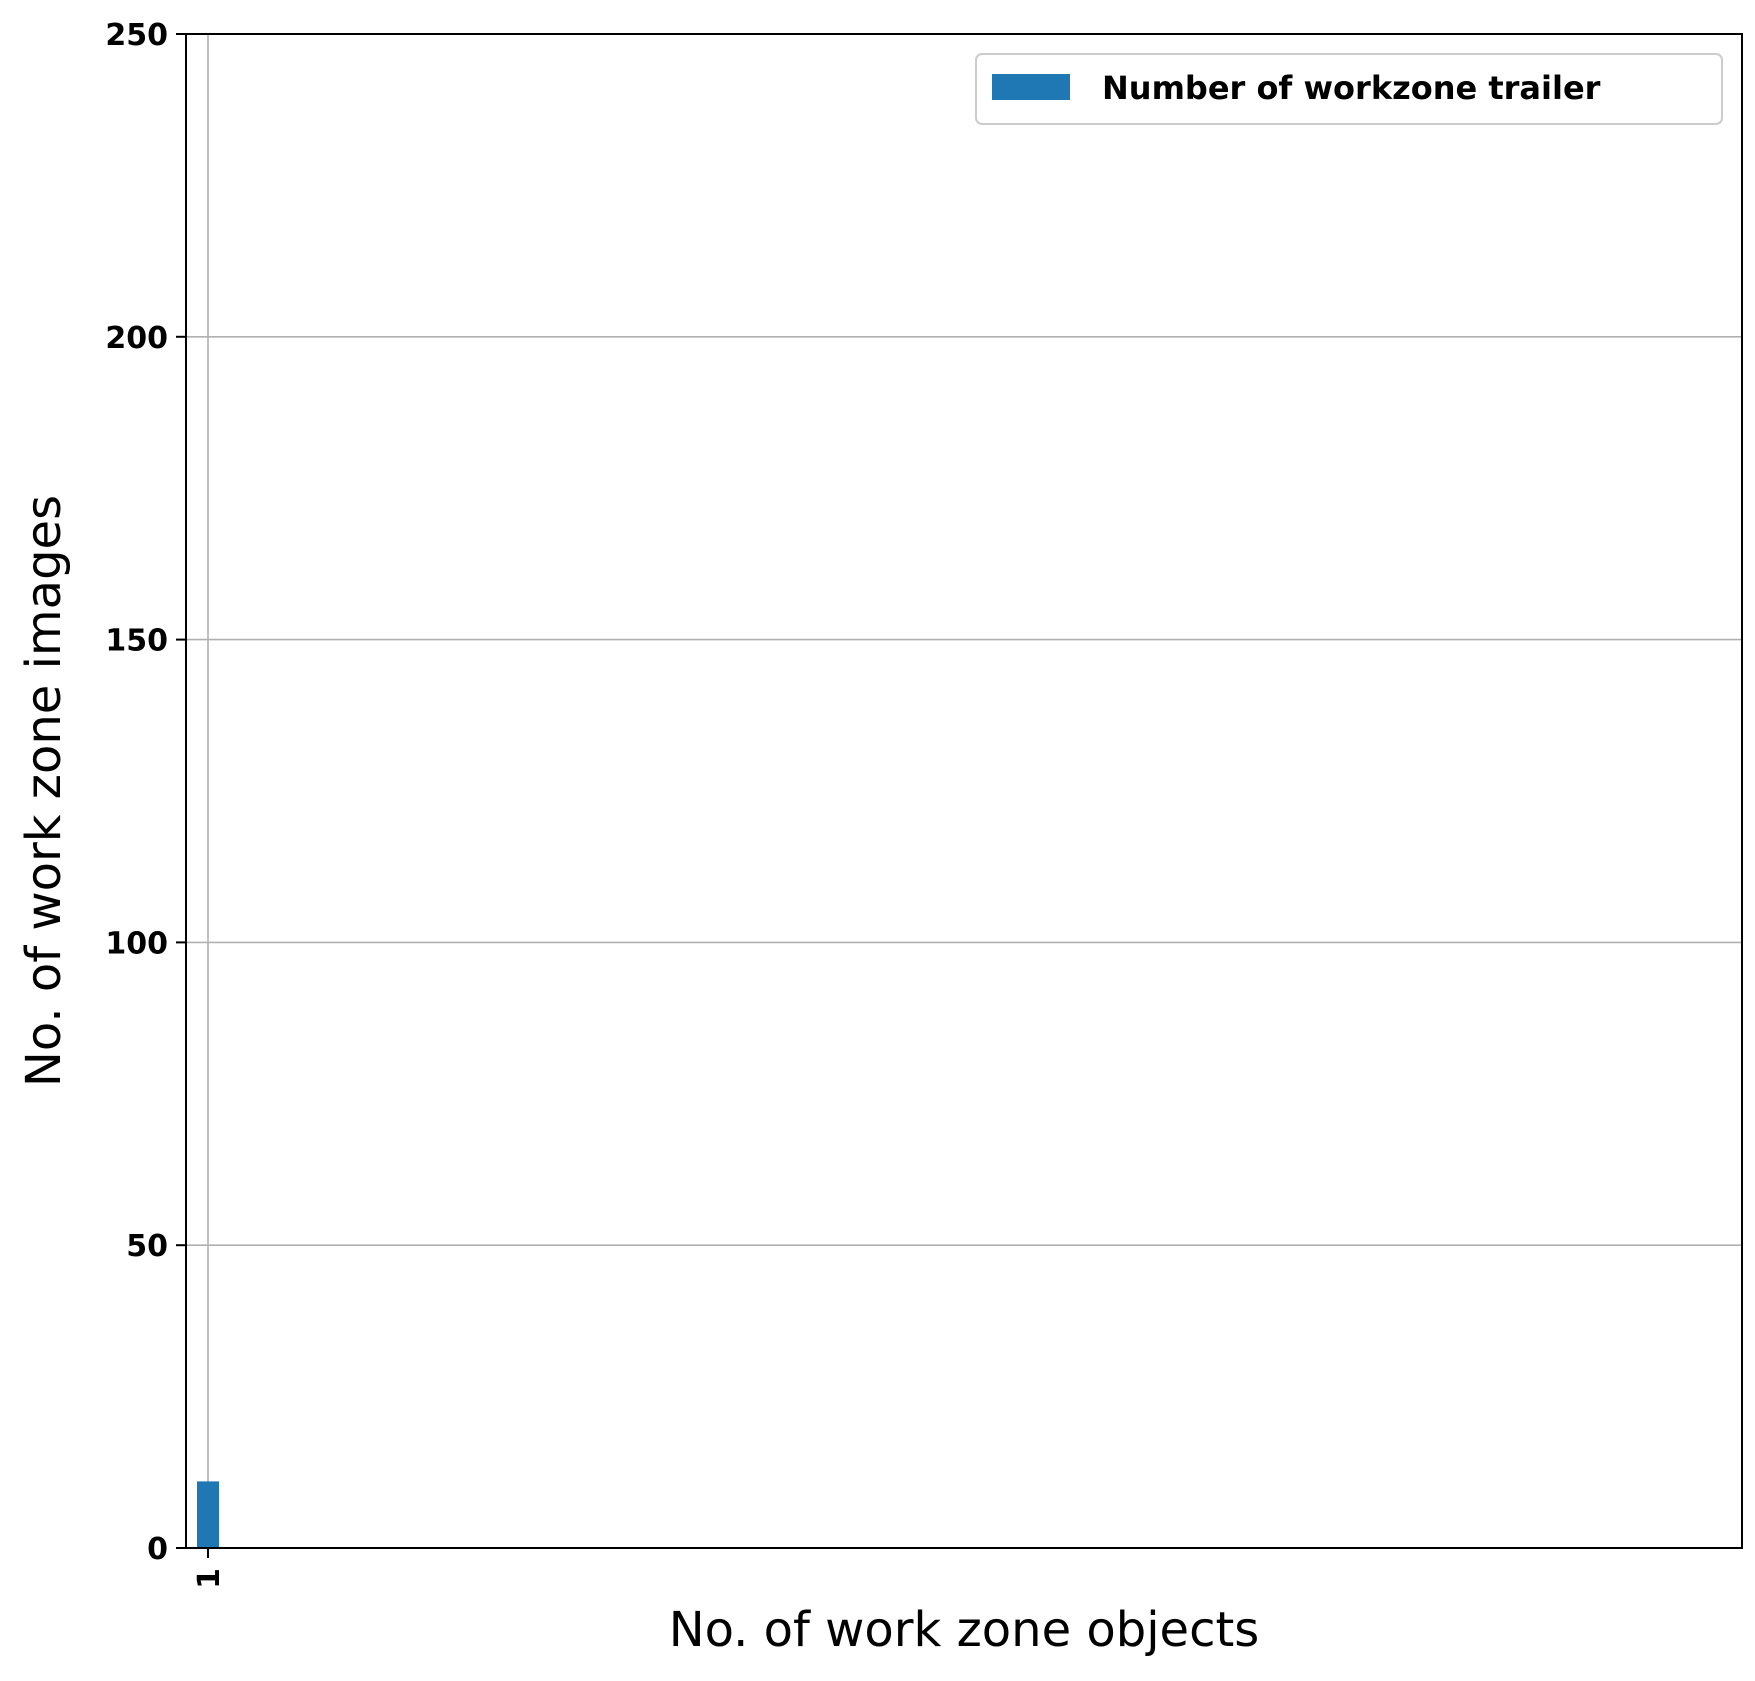 Image resolution: width=1755 pixels, height=1681 pixels. Describe the element at coordinates (964, 1630) in the screenshot. I see `x-axis-title: No. of work zone objects` at that location.